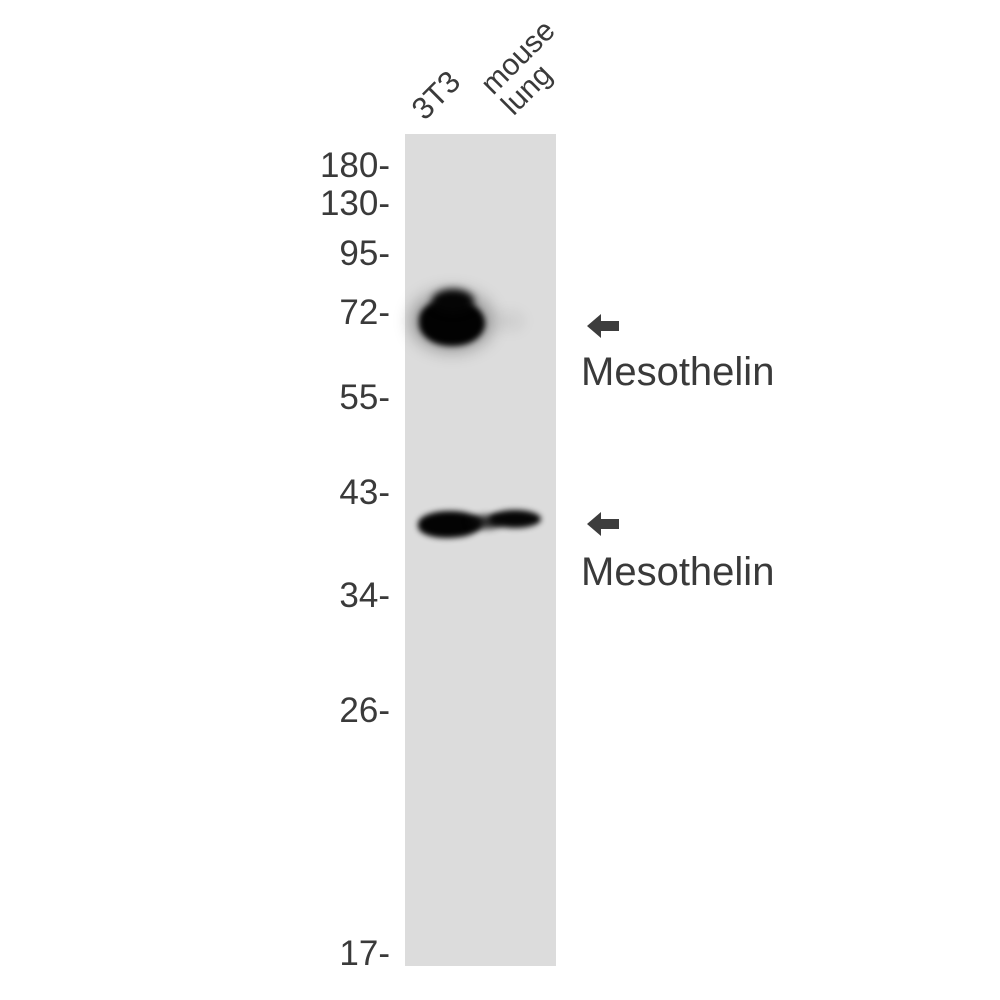  What do you see at coordinates (364, 492) in the screenshot?
I see `mw-marker-43: 43-` at bounding box center [364, 492].